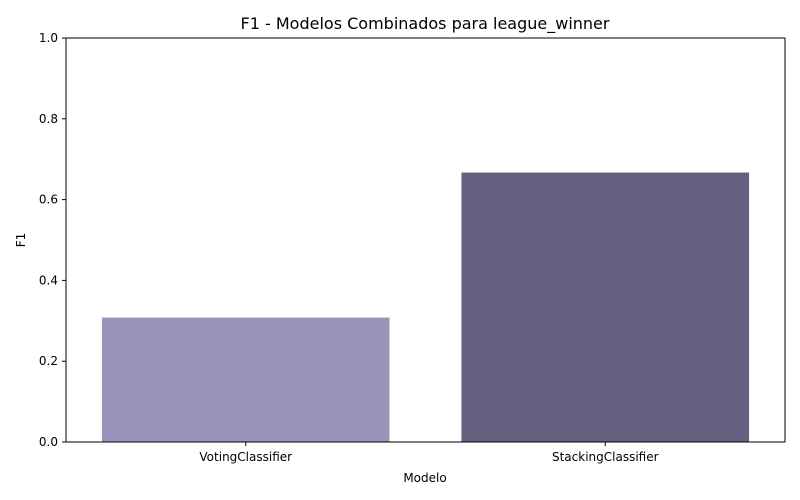  I want to click on y-tick-label: 0.4, so click(48, 280).